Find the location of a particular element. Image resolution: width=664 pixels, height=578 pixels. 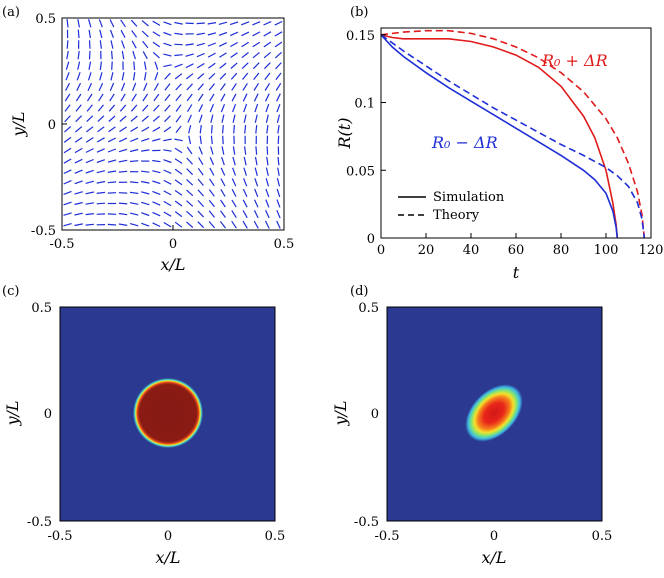

x-tick-label: 100 is located at coordinates (606, 250).